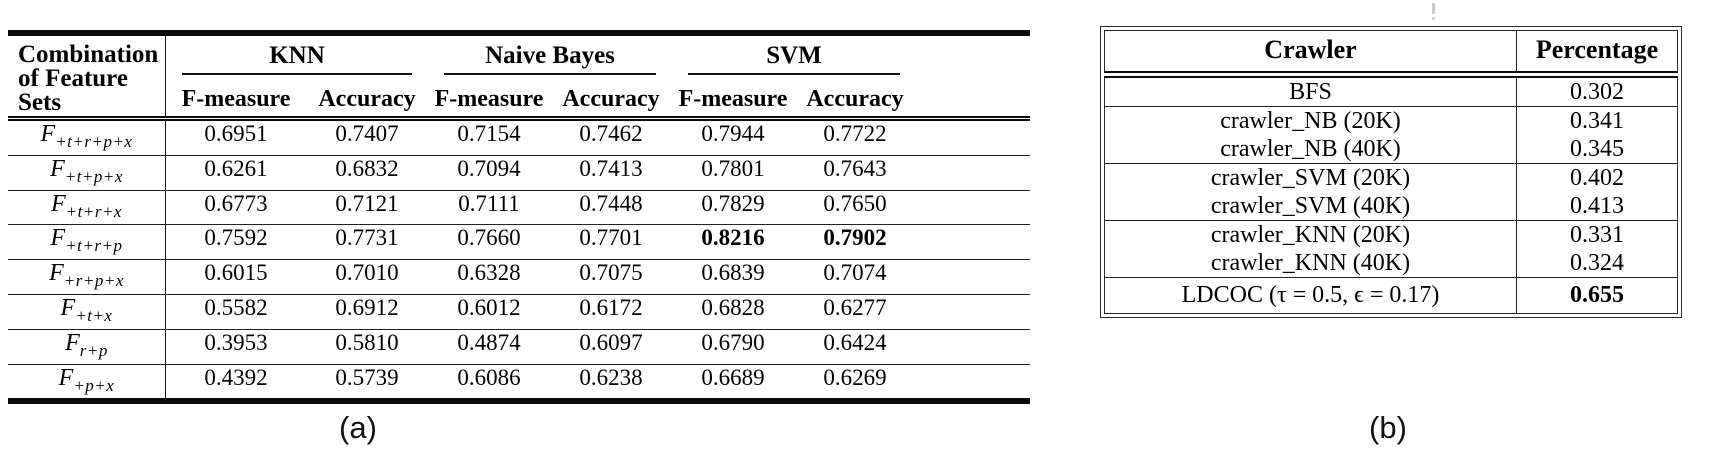 This screenshot has height=456, width=1728. What do you see at coordinates (1310, 149) in the screenshot?
I see `crawler-name: crawler_NB (40K)` at bounding box center [1310, 149].